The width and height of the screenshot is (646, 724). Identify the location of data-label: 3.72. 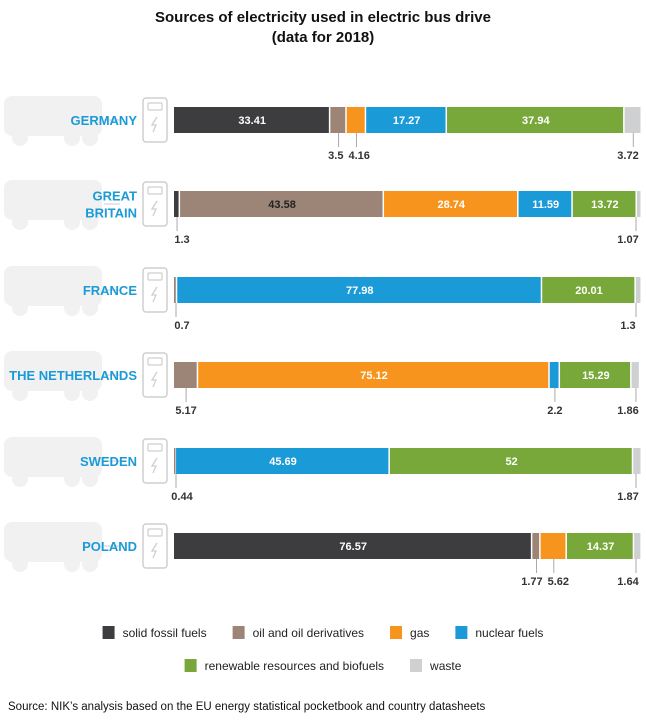
(627, 156).